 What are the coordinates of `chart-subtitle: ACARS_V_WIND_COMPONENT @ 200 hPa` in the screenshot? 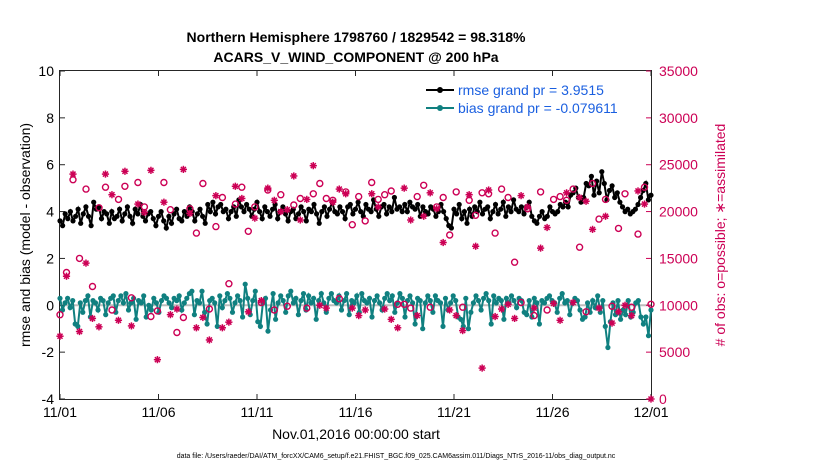 It's located at (355, 57).